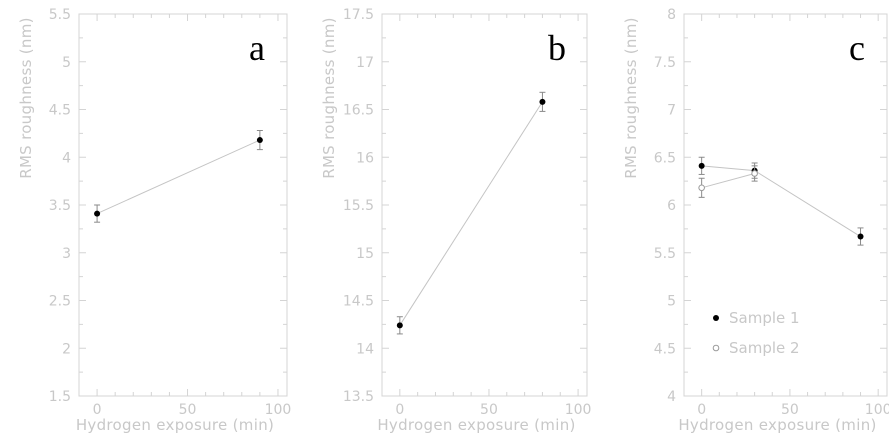 The width and height of the screenshot is (889, 438). Describe the element at coordinates (764, 348) in the screenshot. I see `legend-label: Sample 2` at that location.